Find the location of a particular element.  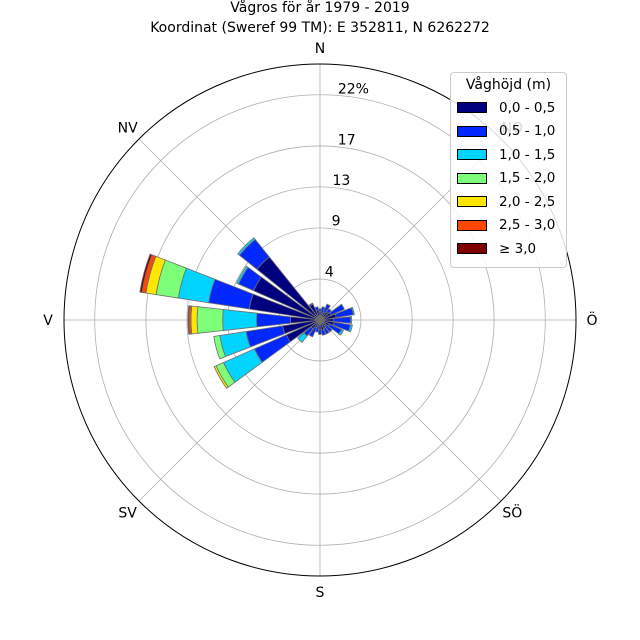

legend-entry: 0,0 - 0,5 is located at coordinates (508, 108).